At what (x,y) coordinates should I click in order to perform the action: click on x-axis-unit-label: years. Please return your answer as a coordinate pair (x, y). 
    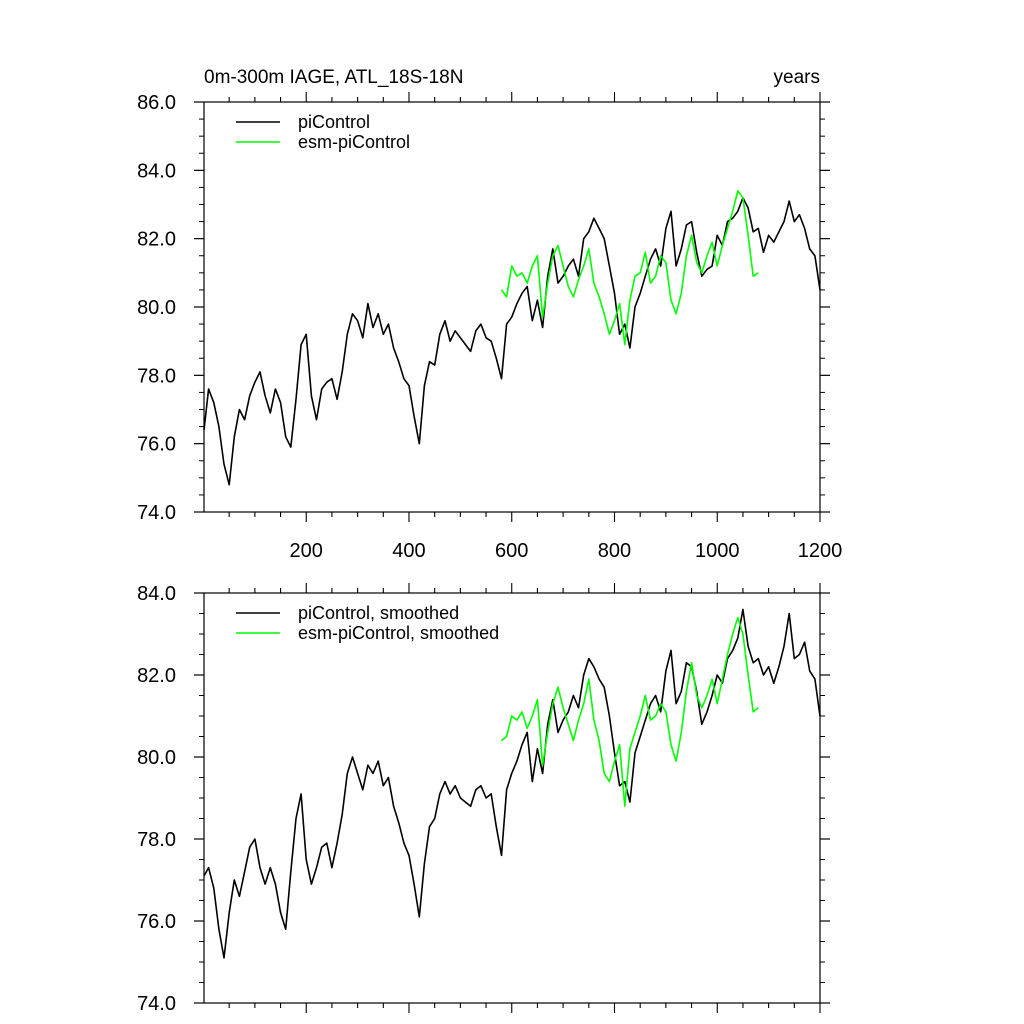
    Looking at the image, I should click on (797, 77).